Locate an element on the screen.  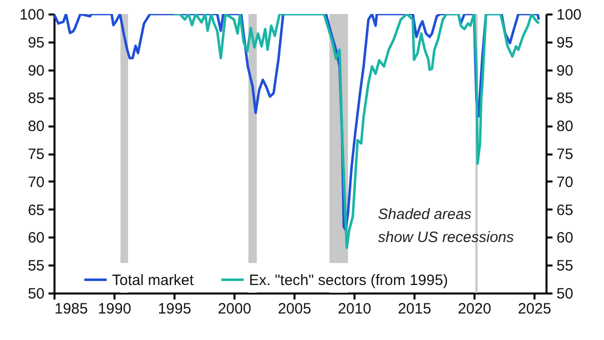
y-tick-label: 95 is located at coordinates (36, 43).